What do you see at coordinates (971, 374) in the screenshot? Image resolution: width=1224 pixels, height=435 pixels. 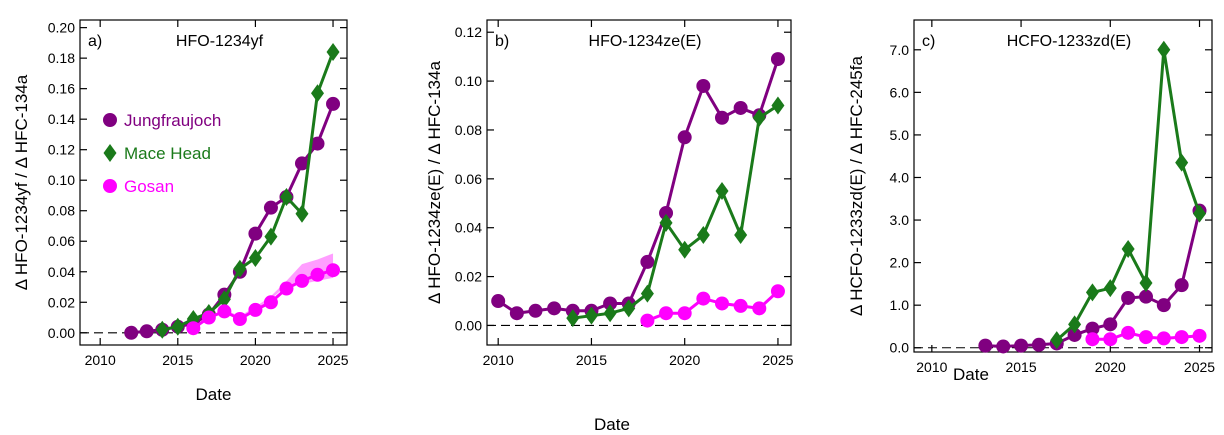 I see `panel-2-xlabel: Date` at bounding box center [971, 374].